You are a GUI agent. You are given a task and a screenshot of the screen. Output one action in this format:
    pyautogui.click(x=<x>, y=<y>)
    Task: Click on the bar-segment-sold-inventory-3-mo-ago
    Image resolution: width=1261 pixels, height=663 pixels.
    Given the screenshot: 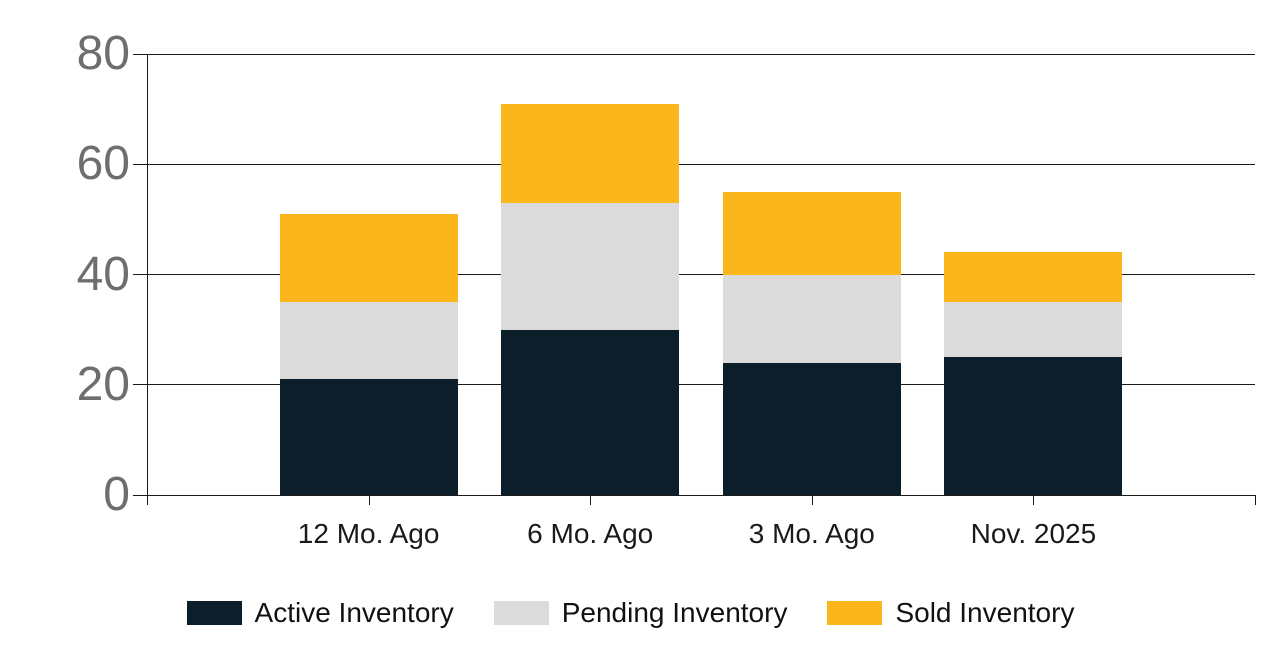 What is the action you would take?
    pyautogui.click(x=811, y=233)
    